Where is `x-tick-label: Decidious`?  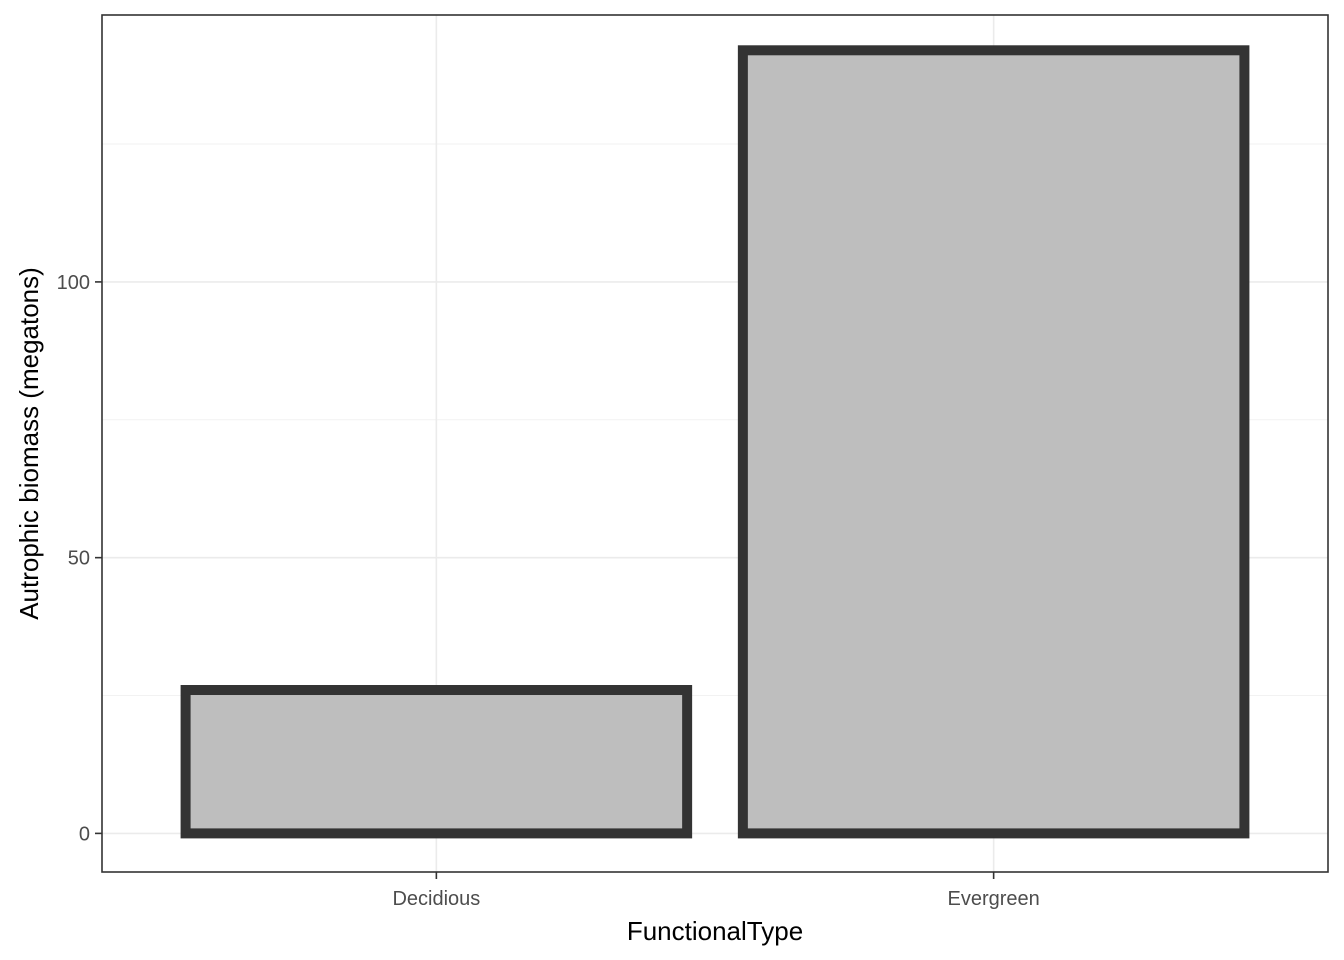
x-tick-label: Decidious is located at coordinates (436, 899).